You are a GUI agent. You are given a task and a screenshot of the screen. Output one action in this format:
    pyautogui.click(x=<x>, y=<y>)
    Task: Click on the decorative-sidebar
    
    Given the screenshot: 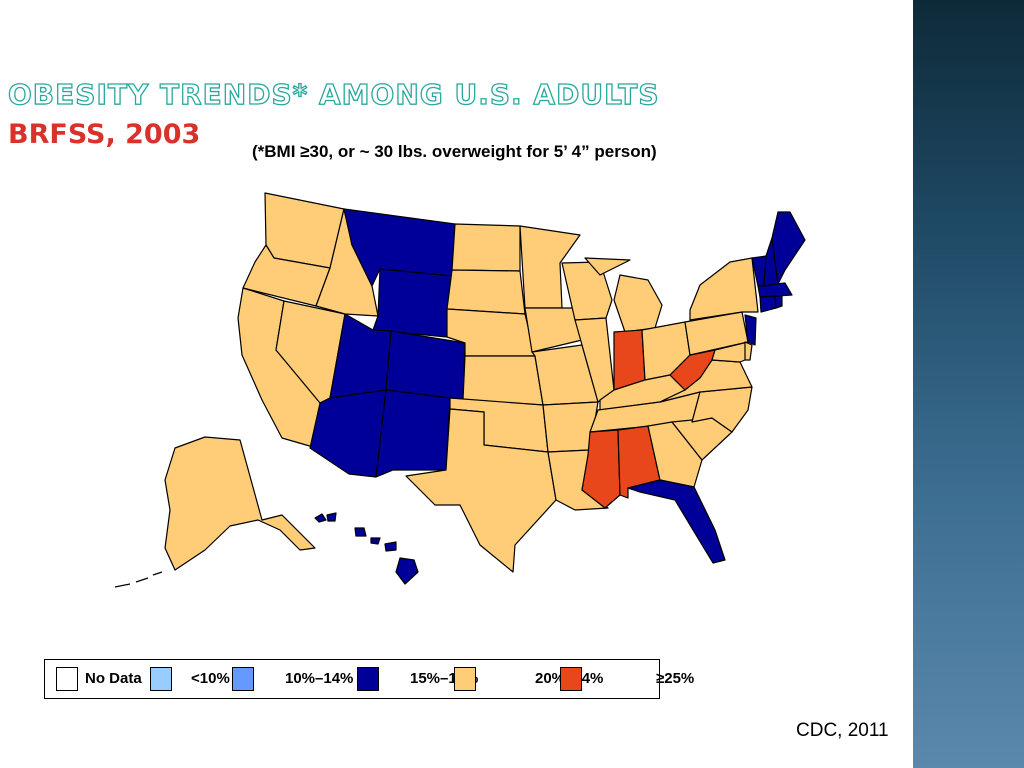 What is the action you would take?
    pyautogui.click(x=968, y=384)
    